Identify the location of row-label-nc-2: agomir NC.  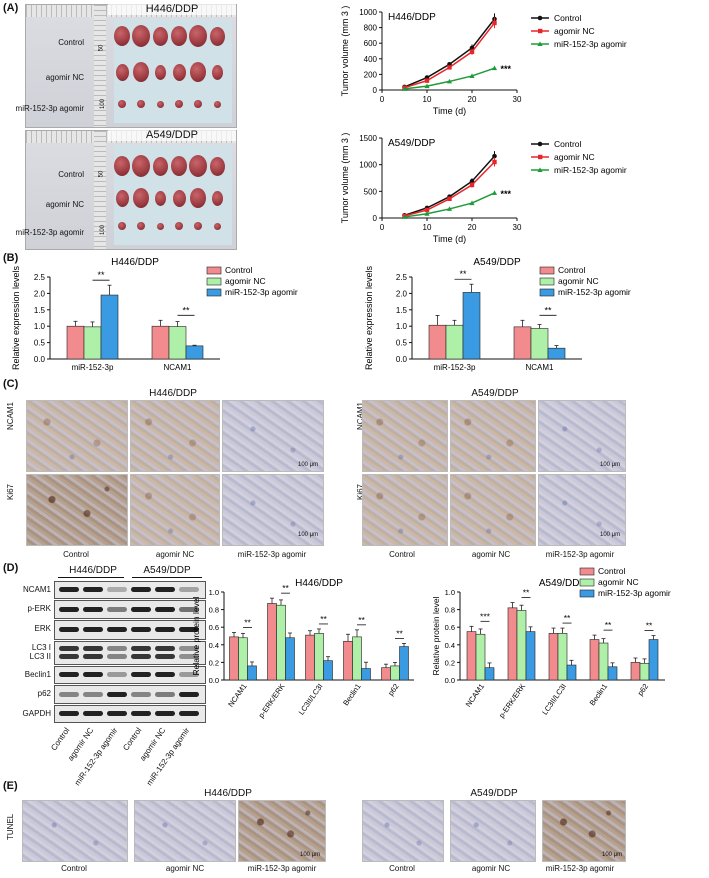
(64, 204).